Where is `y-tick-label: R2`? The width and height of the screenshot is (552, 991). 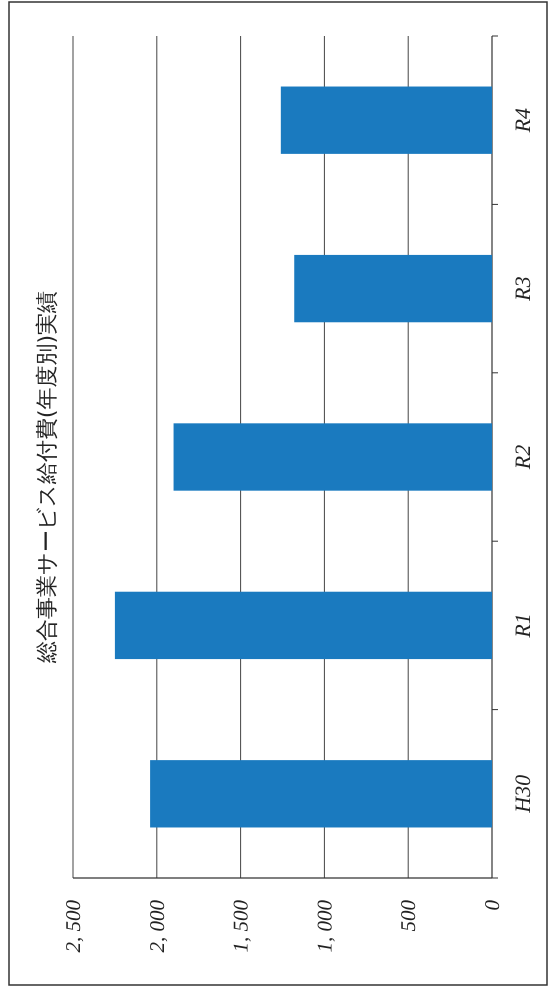
y-tick-label: R2 is located at coordinates (522, 457).